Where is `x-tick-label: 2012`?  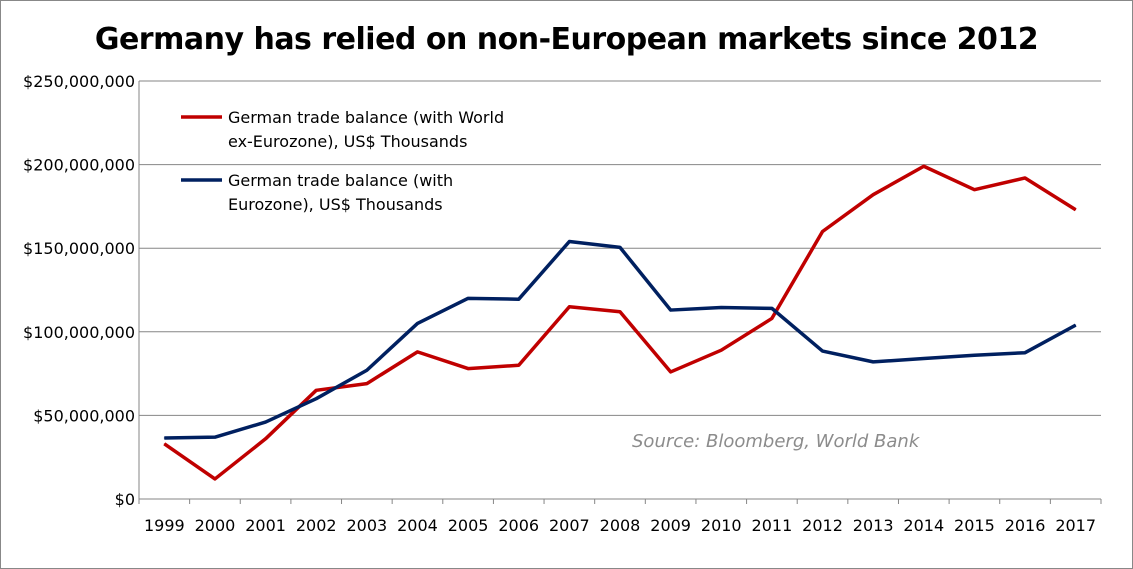
x-tick-label: 2012 is located at coordinates (822, 525).